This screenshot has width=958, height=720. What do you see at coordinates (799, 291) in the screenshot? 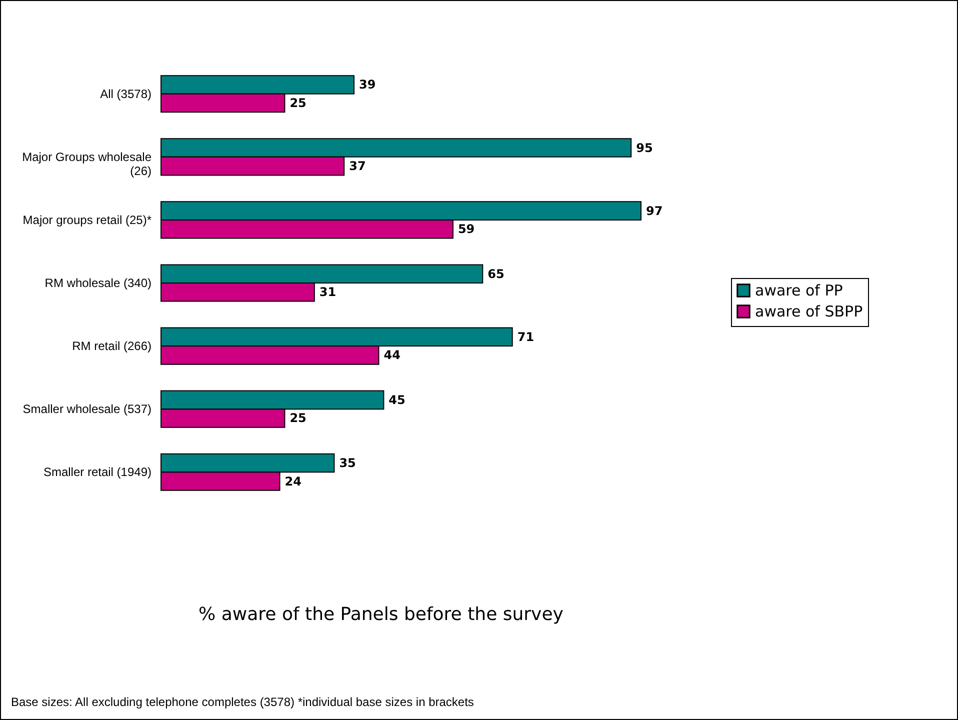
I see `legend-label: aware of PP` at bounding box center [799, 291].